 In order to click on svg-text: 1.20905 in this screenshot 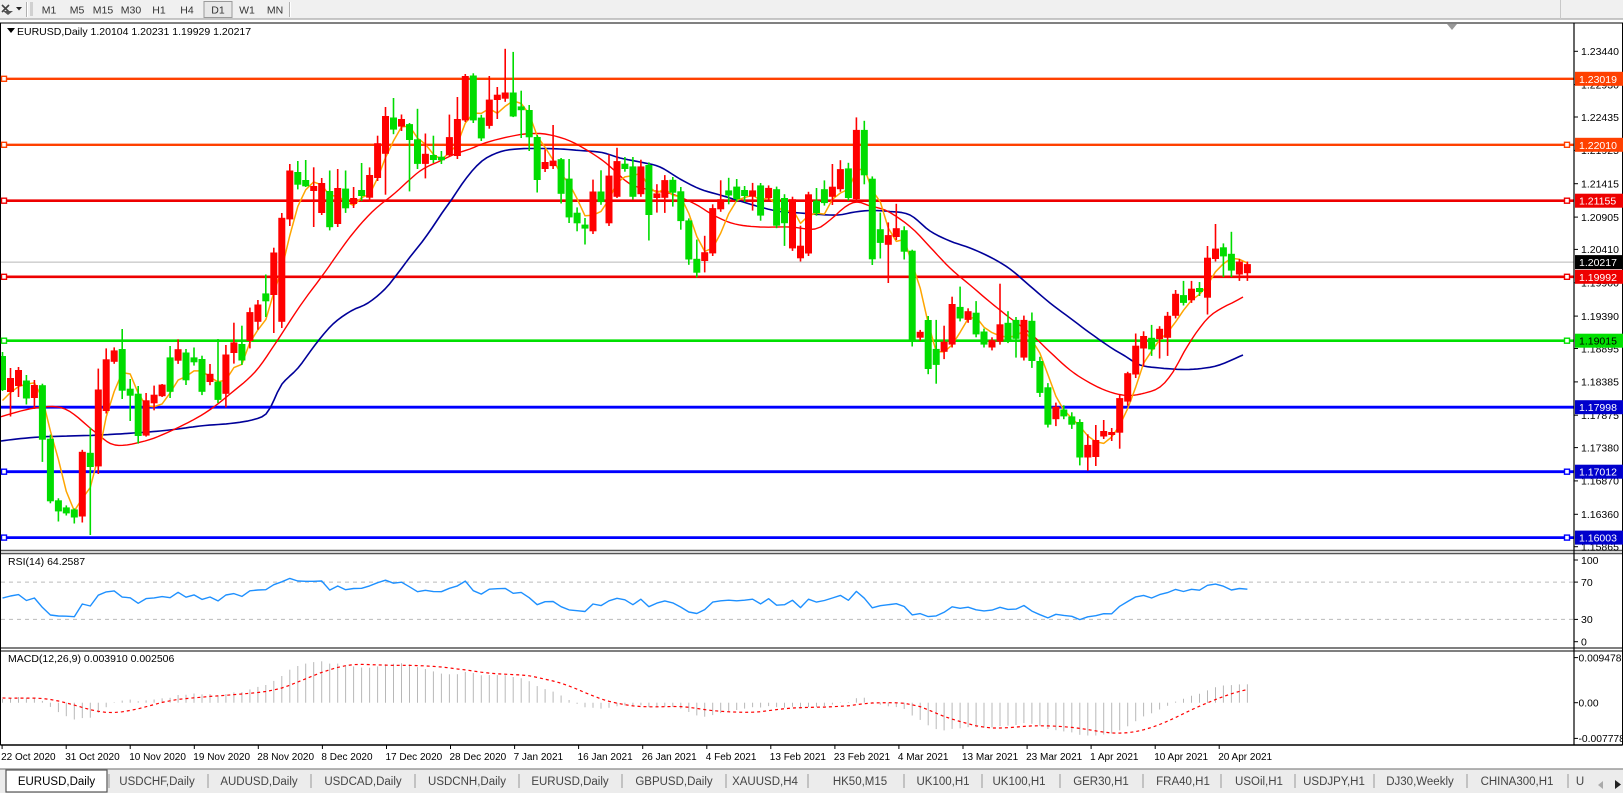, I will do `click(1600, 218)`.